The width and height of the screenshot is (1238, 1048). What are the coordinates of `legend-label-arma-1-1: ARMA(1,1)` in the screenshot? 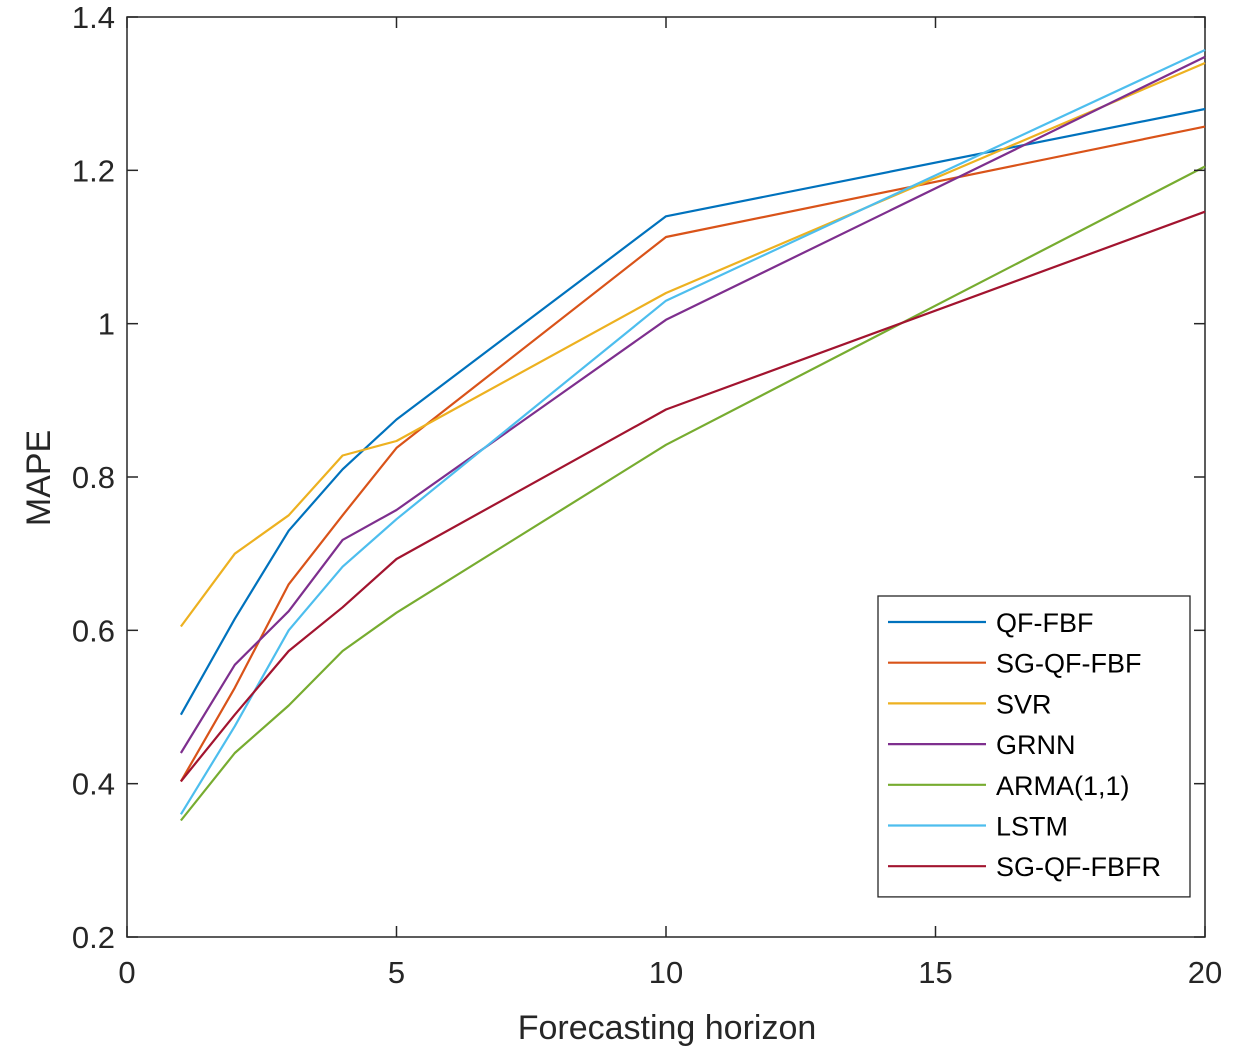 It's located at (1063, 786).